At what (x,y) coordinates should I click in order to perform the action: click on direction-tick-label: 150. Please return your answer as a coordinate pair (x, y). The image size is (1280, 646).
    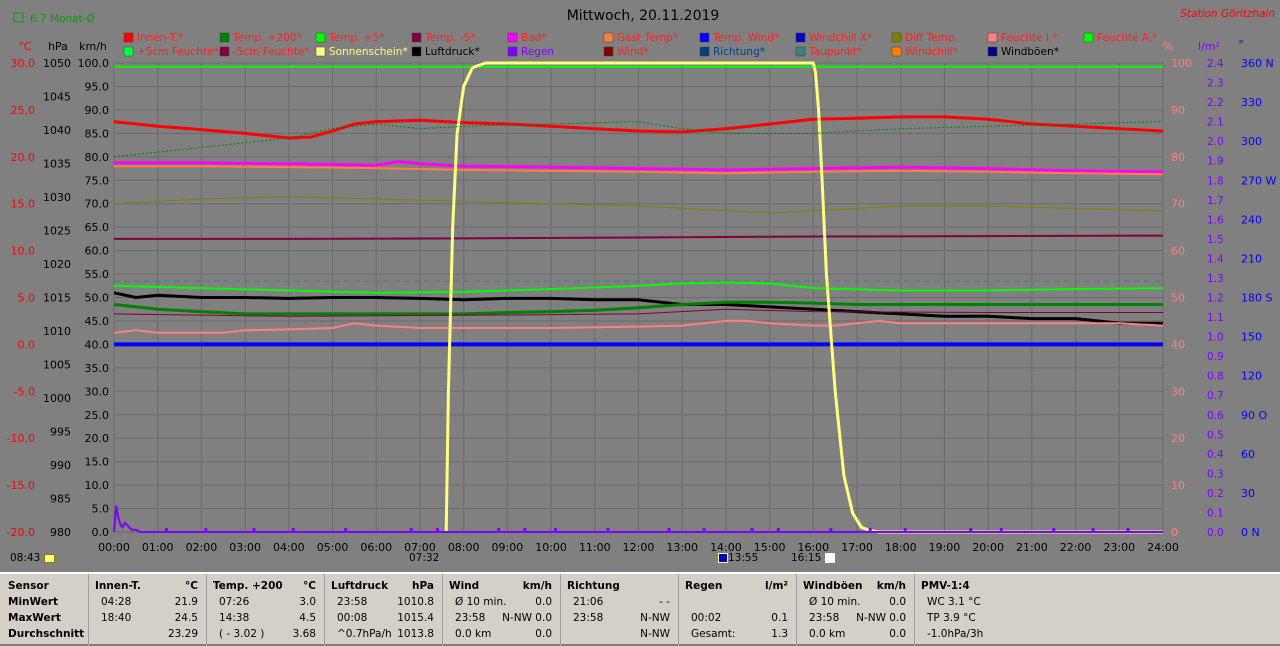
    Looking at the image, I should click on (1251, 337).